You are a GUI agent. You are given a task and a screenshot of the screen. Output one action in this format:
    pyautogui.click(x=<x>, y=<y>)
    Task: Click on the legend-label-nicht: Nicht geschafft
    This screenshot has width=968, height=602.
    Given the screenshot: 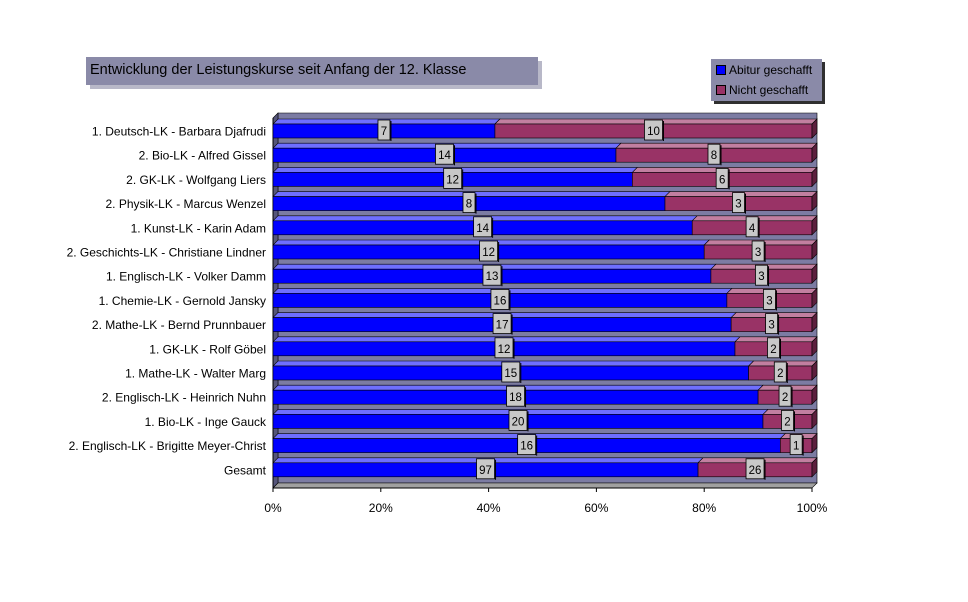 What is the action you would take?
    pyautogui.click(x=769, y=90)
    